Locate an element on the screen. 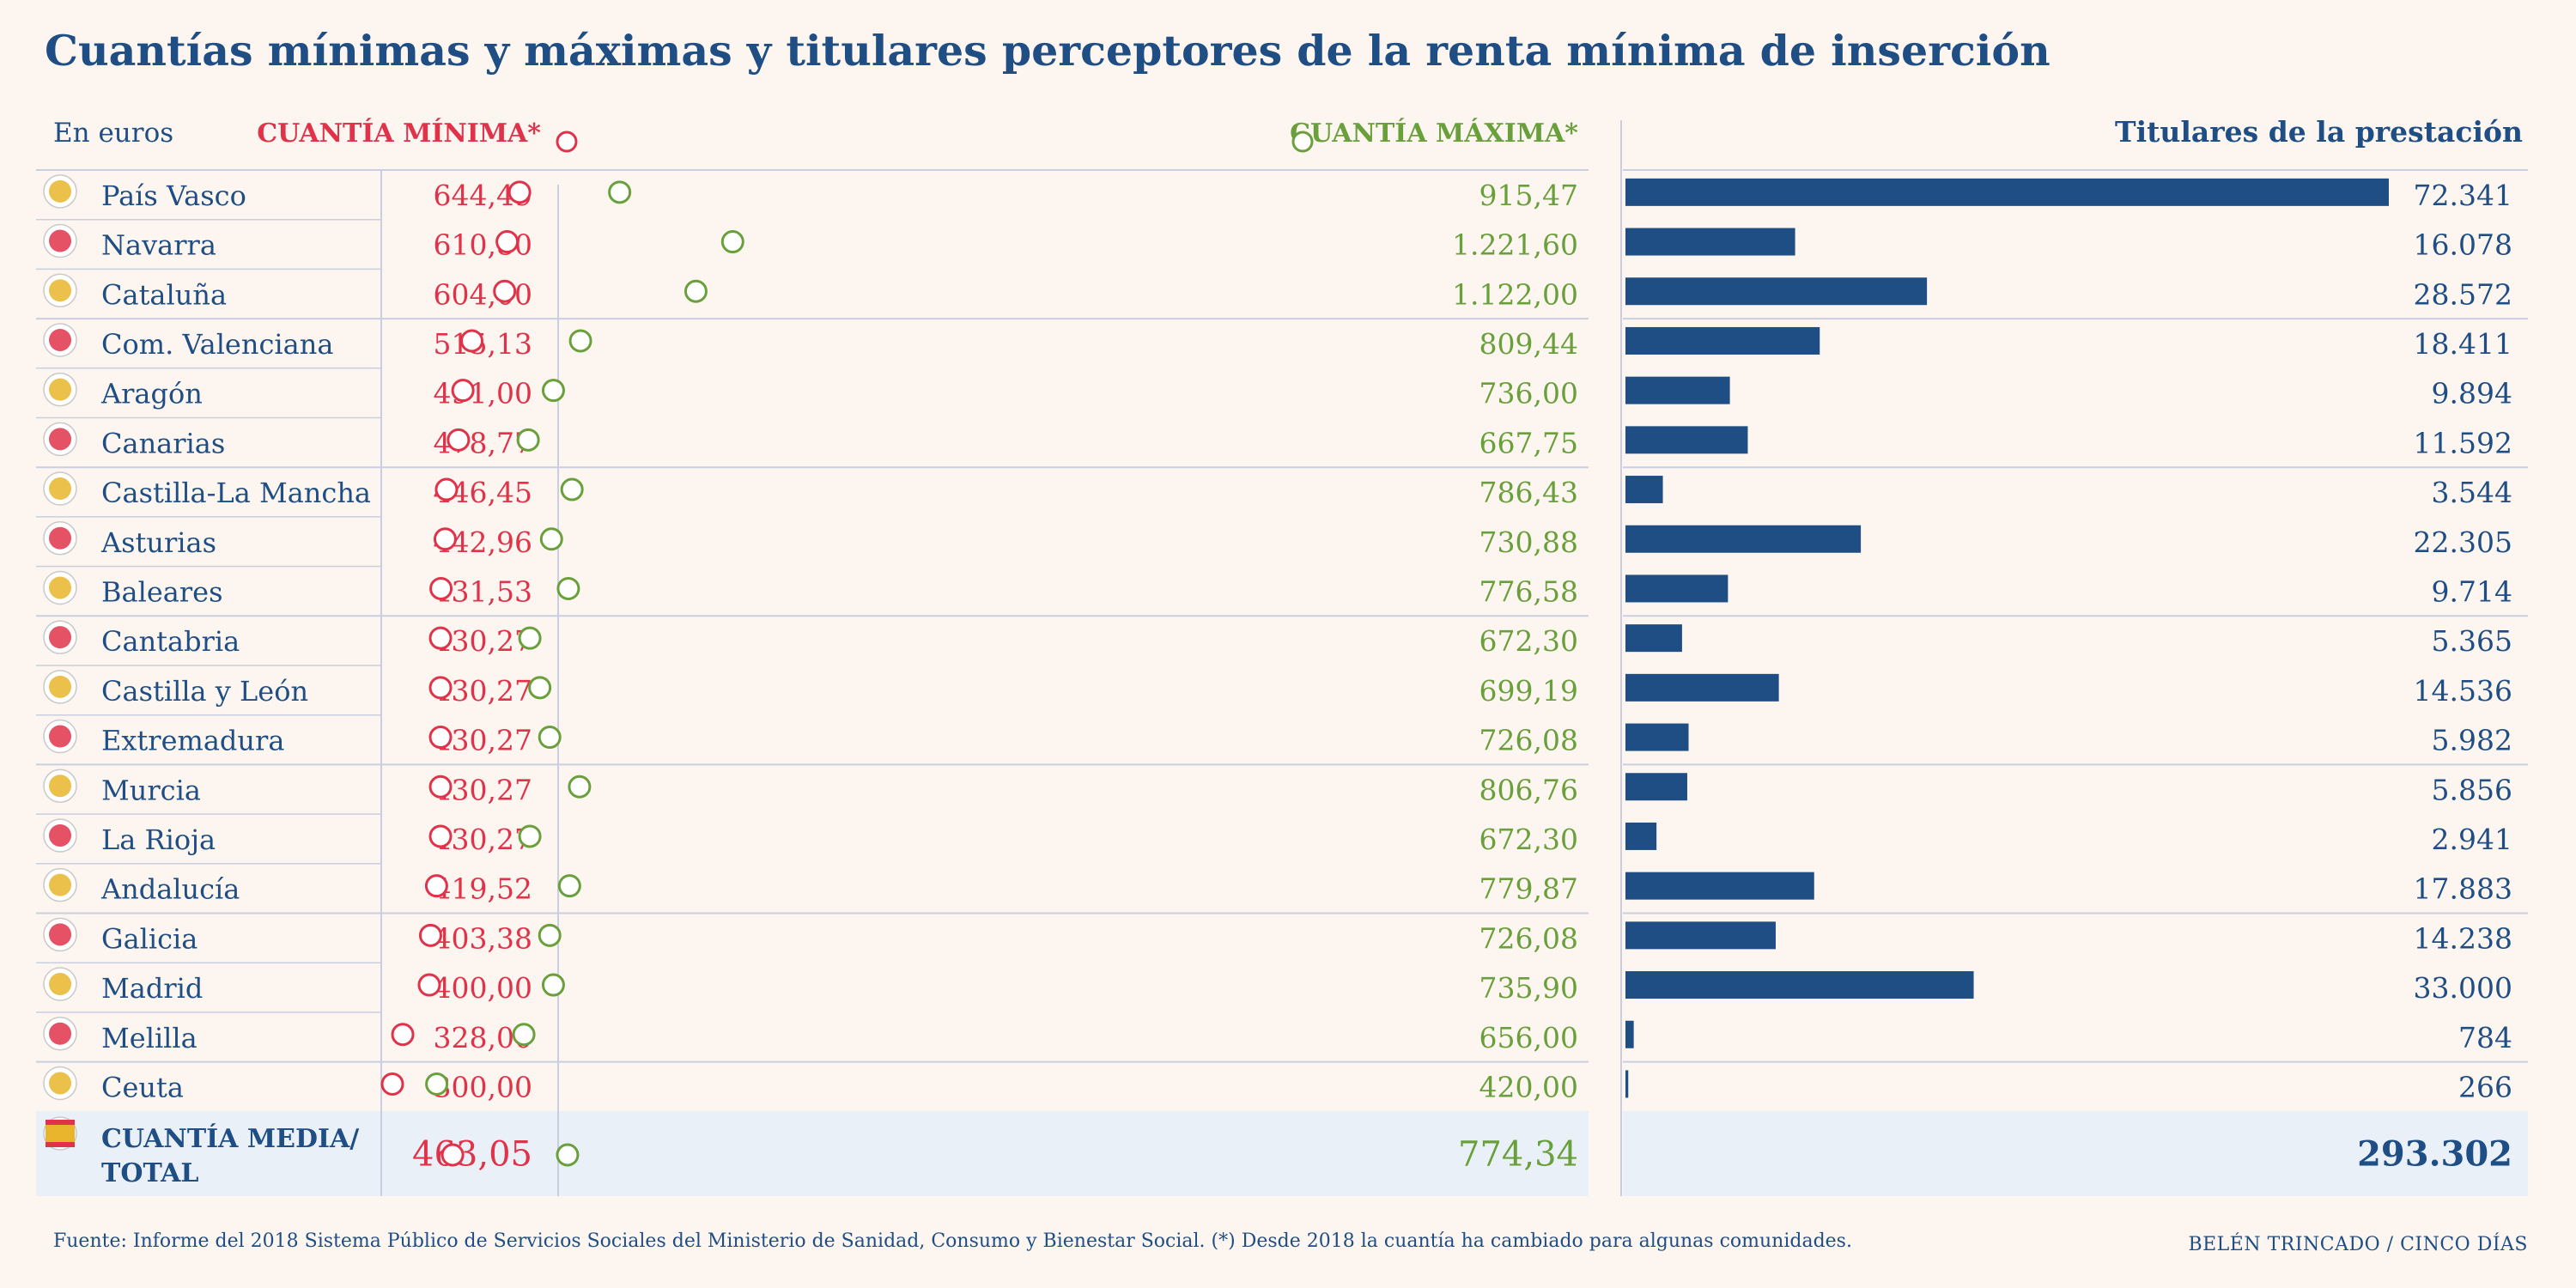  max-value-label: 699,19 is located at coordinates (1528, 691).